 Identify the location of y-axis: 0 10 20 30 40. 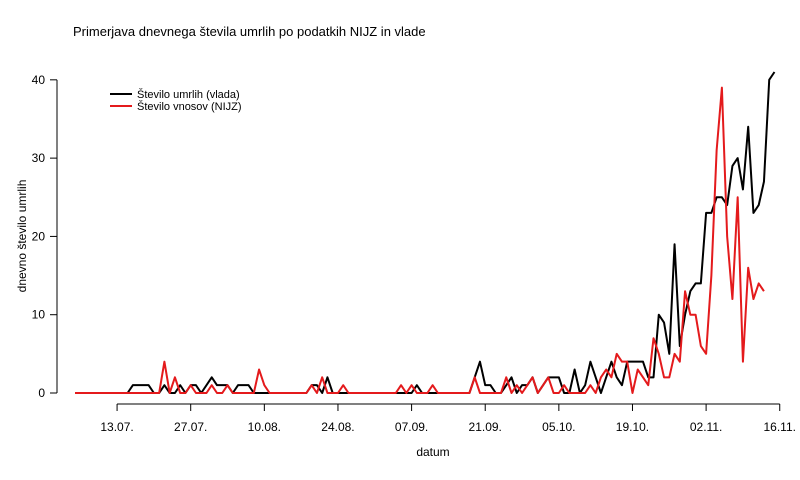
(45, 236).